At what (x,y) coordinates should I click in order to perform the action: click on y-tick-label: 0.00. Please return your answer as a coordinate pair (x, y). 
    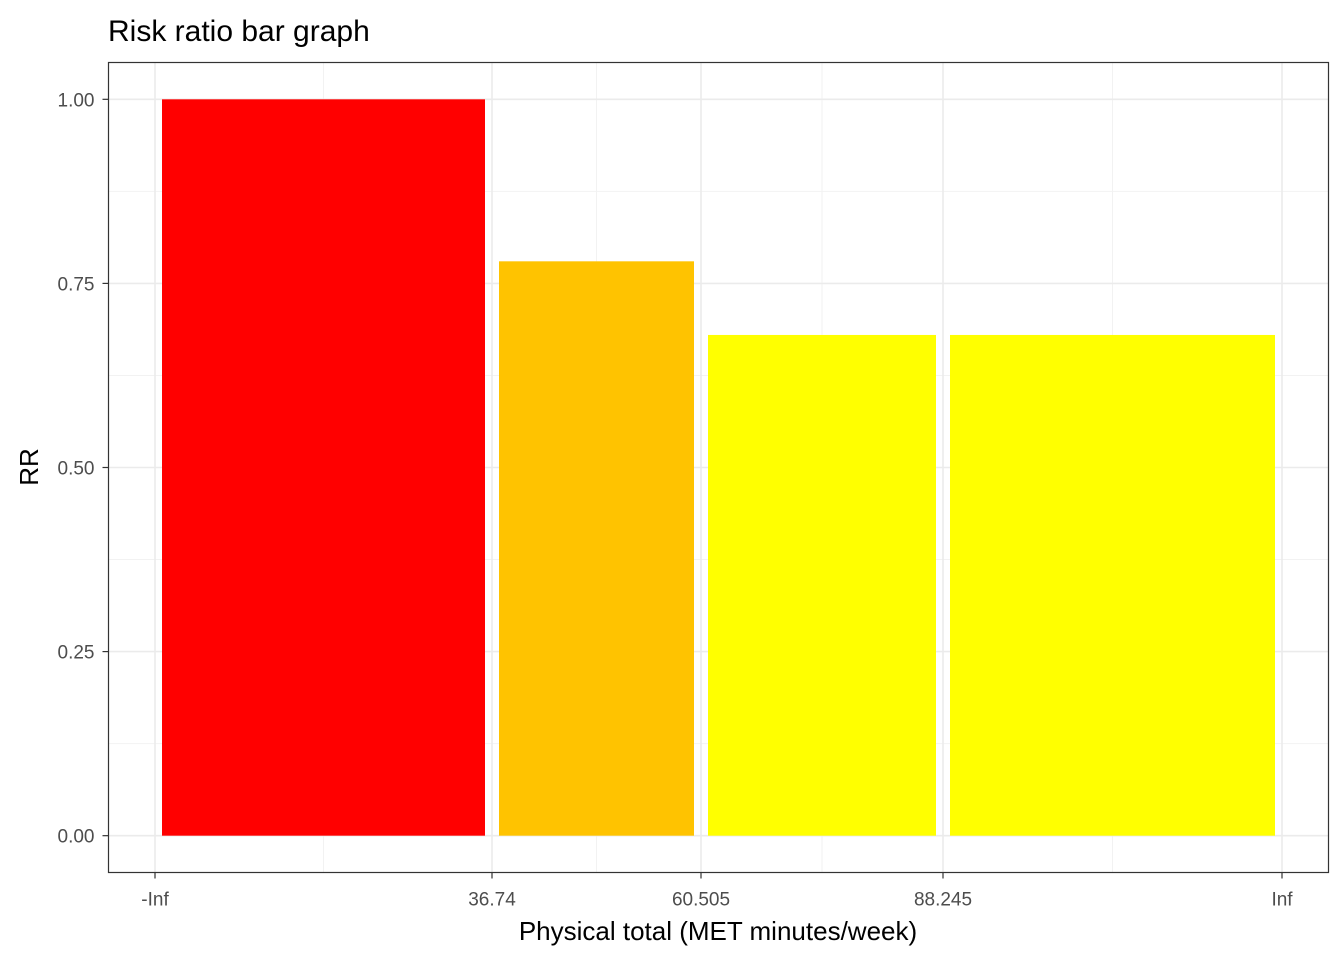
    Looking at the image, I should click on (76, 837).